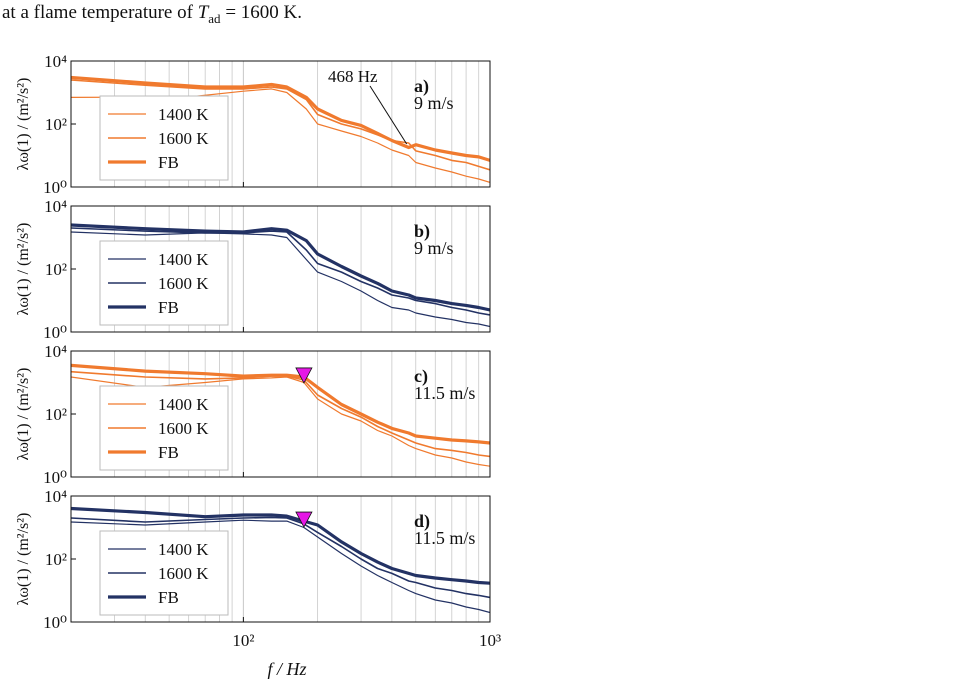 The width and height of the screenshot is (961, 686). I want to click on annotation-leader, so click(388, 115).